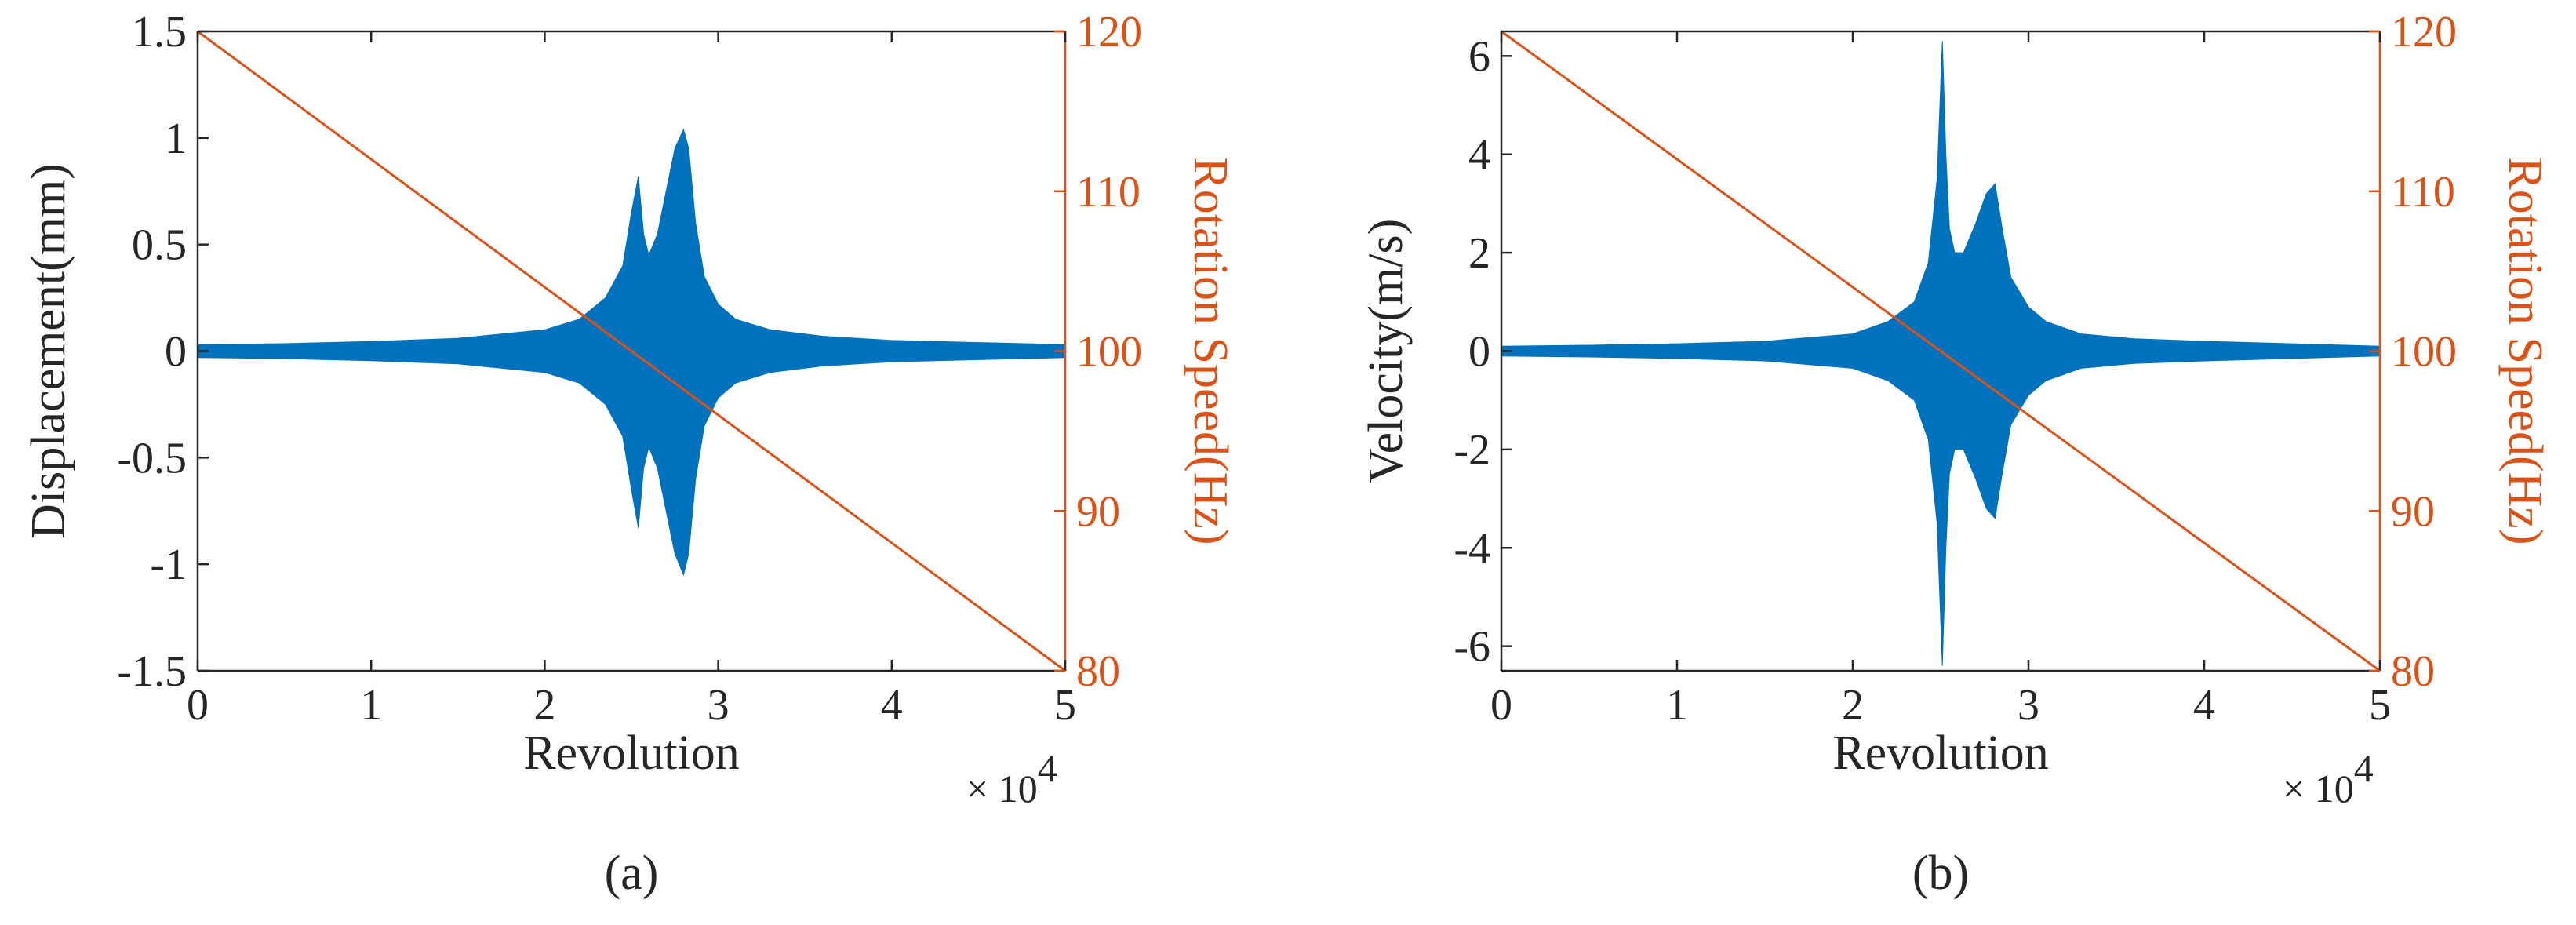 The height and width of the screenshot is (925, 2576). Describe the element at coordinates (176, 139) in the screenshot. I see `y-tick-label: 1` at that location.